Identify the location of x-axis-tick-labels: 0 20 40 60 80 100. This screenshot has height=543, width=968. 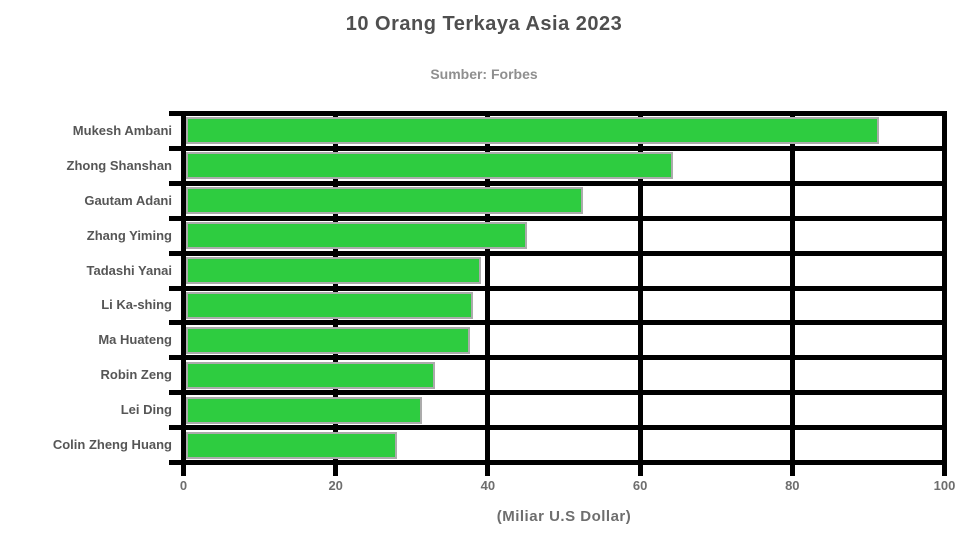
(567, 485).